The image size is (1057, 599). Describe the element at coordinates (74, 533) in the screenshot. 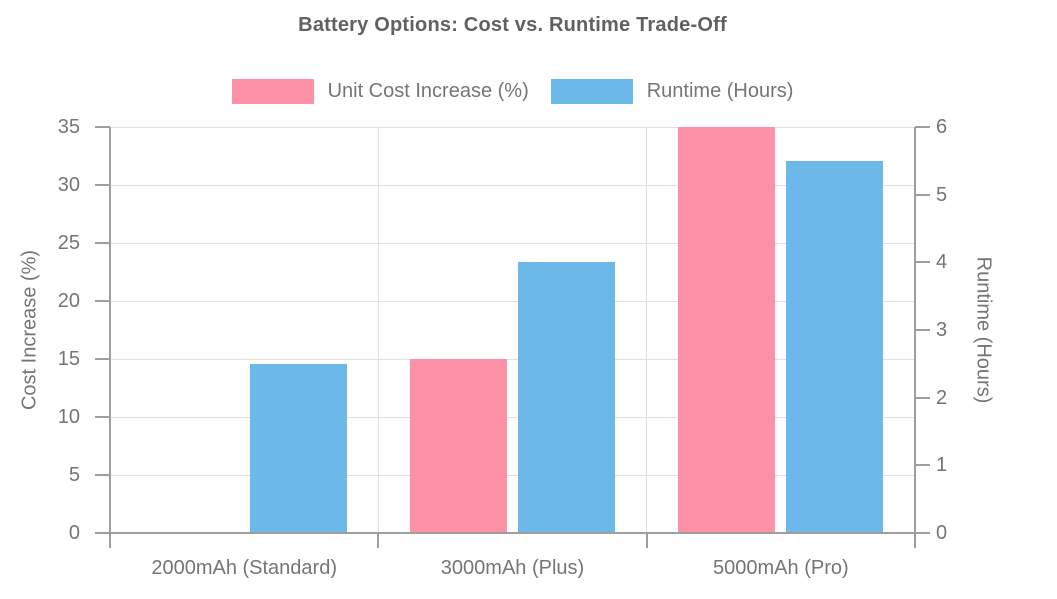

I see `y-tick-label-left: 0` at that location.